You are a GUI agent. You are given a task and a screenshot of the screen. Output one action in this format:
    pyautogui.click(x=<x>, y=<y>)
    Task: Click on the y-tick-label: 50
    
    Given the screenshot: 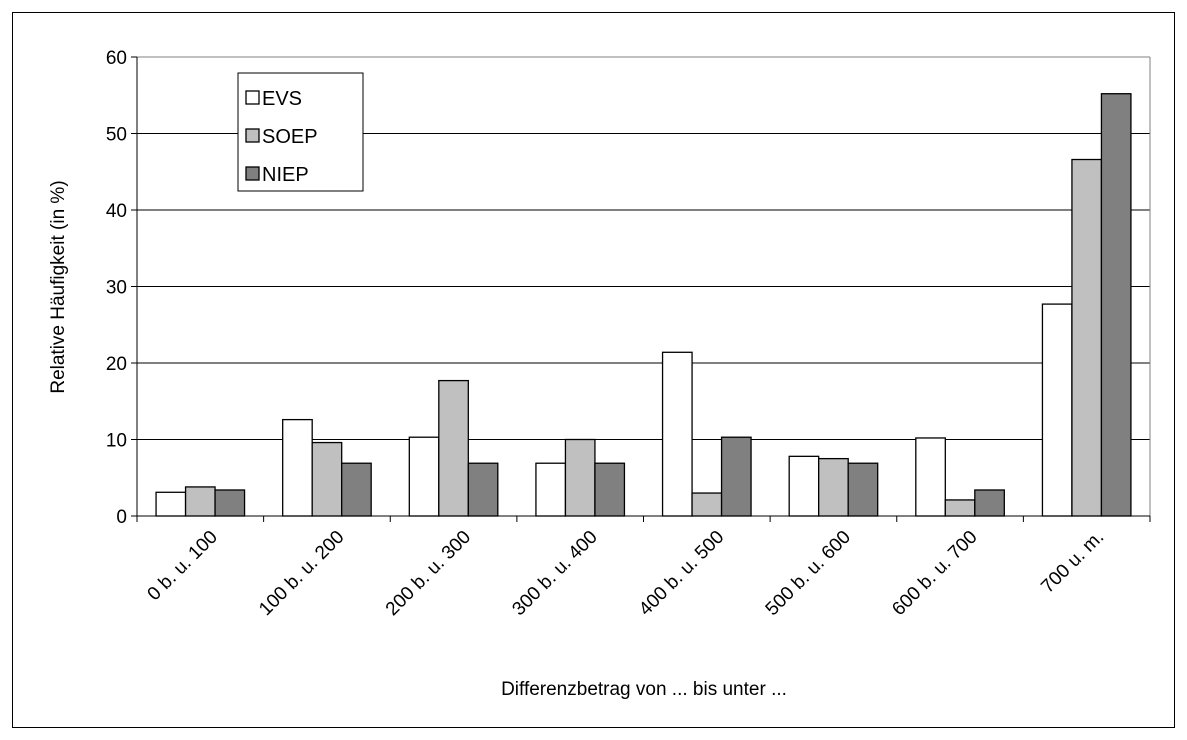 What is the action you would take?
    pyautogui.click(x=116, y=135)
    